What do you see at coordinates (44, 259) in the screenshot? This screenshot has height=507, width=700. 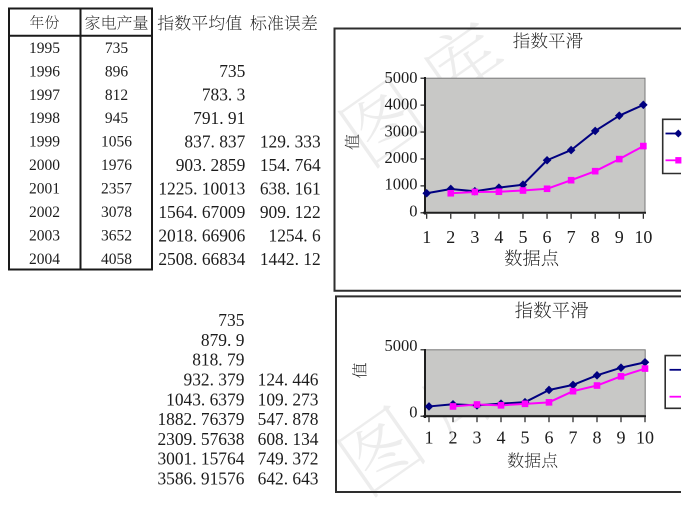 I see `svg-text: 2004` at bounding box center [44, 259].